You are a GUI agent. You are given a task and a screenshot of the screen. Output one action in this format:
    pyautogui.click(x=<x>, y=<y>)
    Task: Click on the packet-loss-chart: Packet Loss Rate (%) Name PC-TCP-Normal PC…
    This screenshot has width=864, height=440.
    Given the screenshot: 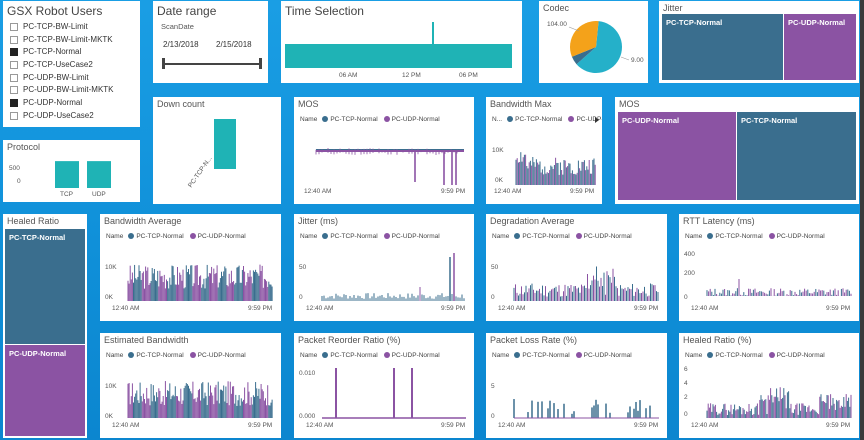 What is the action you would take?
    pyautogui.click(x=576, y=385)
    